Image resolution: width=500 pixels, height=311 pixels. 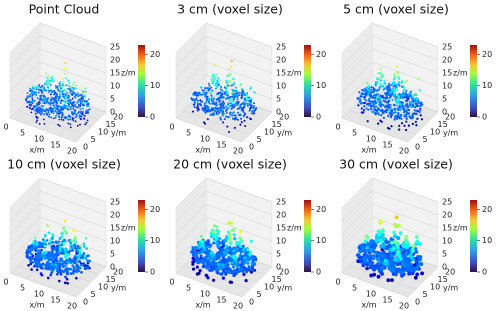 I want to click on x-tick-label: 10, so click(x=371, y=139).